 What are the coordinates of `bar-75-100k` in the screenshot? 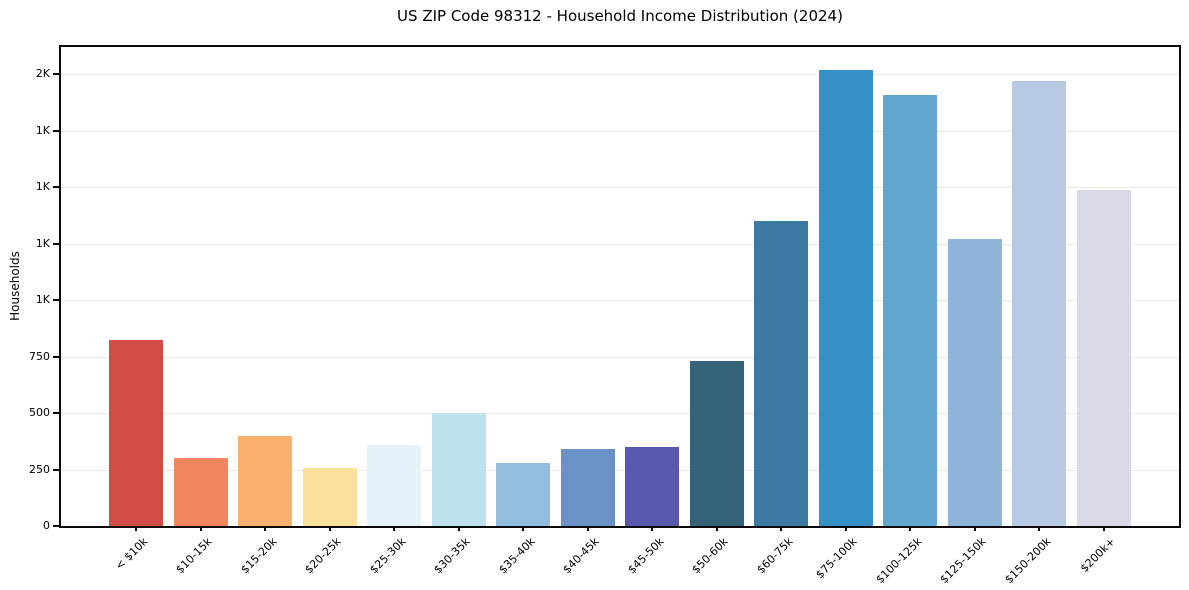 It's located at (845, 297).